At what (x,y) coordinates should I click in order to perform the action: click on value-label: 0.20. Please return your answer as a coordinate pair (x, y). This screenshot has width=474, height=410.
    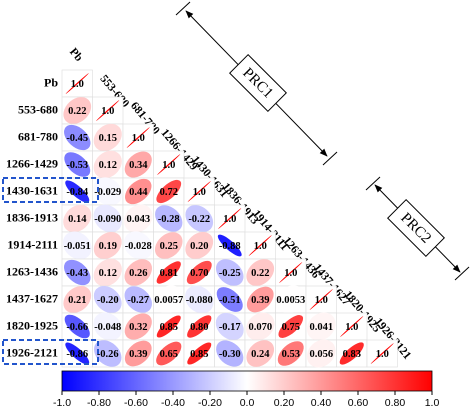
    Looking at the image, I should click on (199, 246).